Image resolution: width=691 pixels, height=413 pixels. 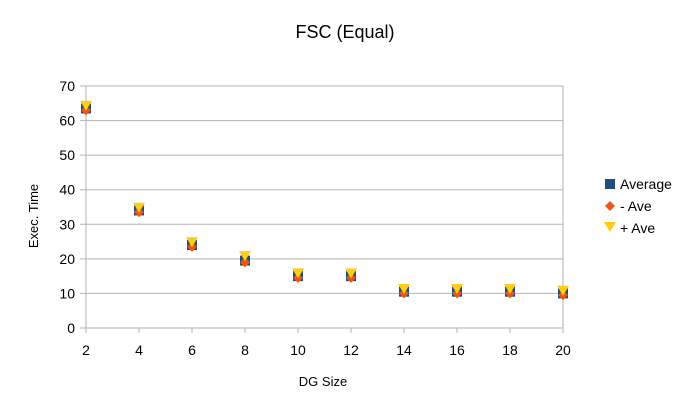 I want to click on x-tick-label: 10, so click(x=298, y=350).